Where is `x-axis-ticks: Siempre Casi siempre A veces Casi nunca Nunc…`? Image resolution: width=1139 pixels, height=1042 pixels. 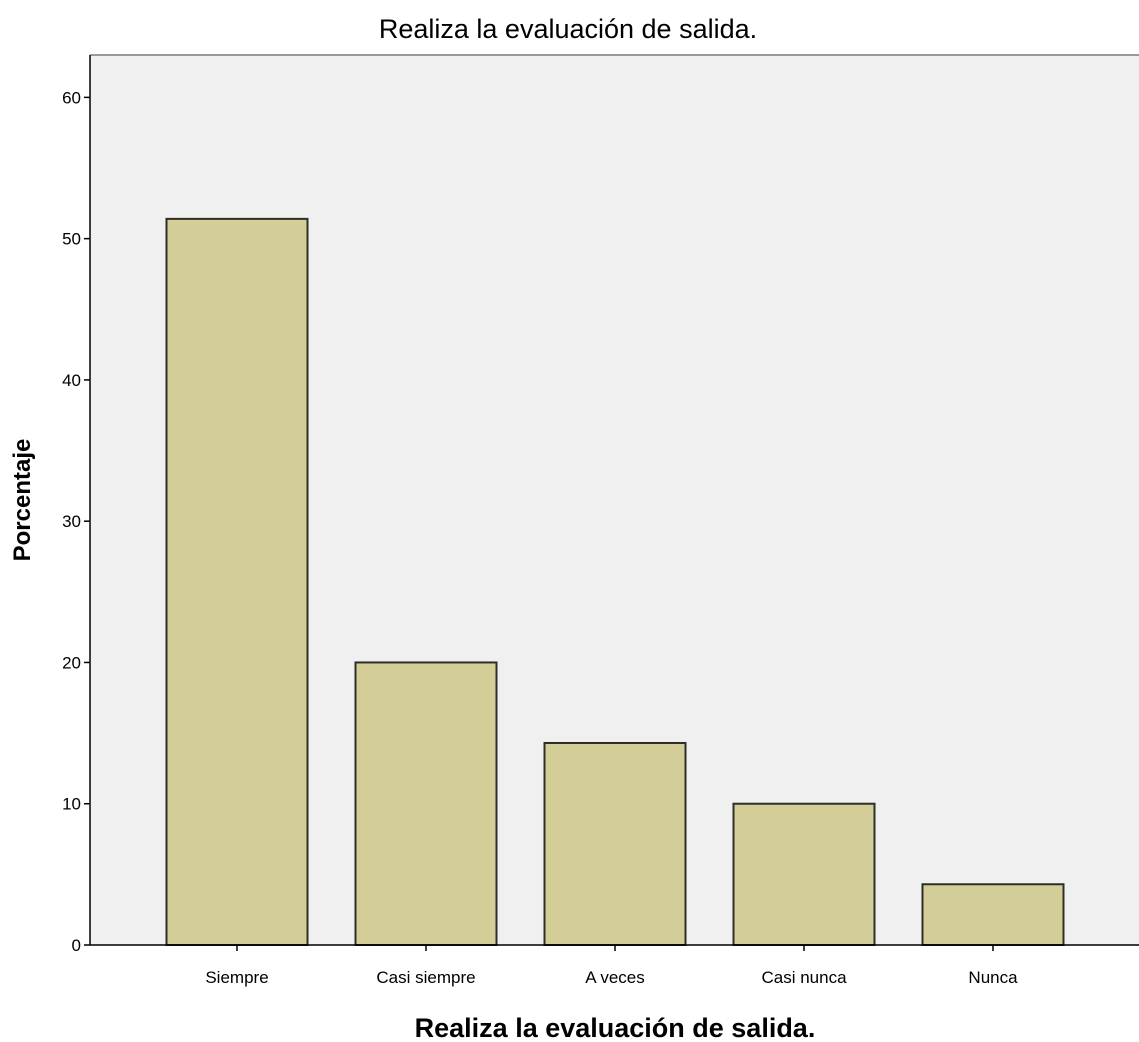 x-axis-ticks: Siempre Casi siempre A veces Casi nunca Nunc… is located at coordinates (611, 966).